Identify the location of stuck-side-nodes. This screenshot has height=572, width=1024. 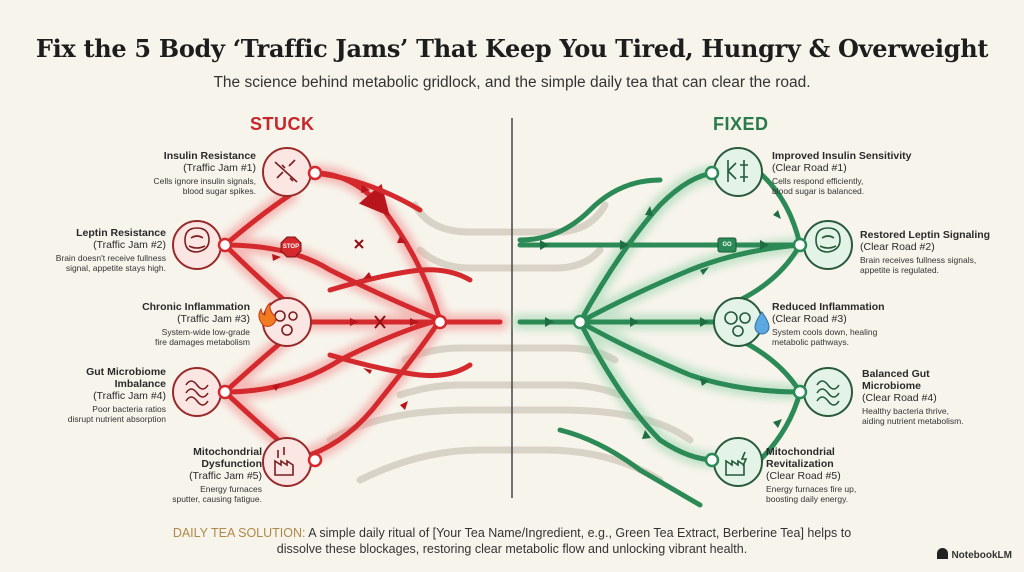
(270, 316).